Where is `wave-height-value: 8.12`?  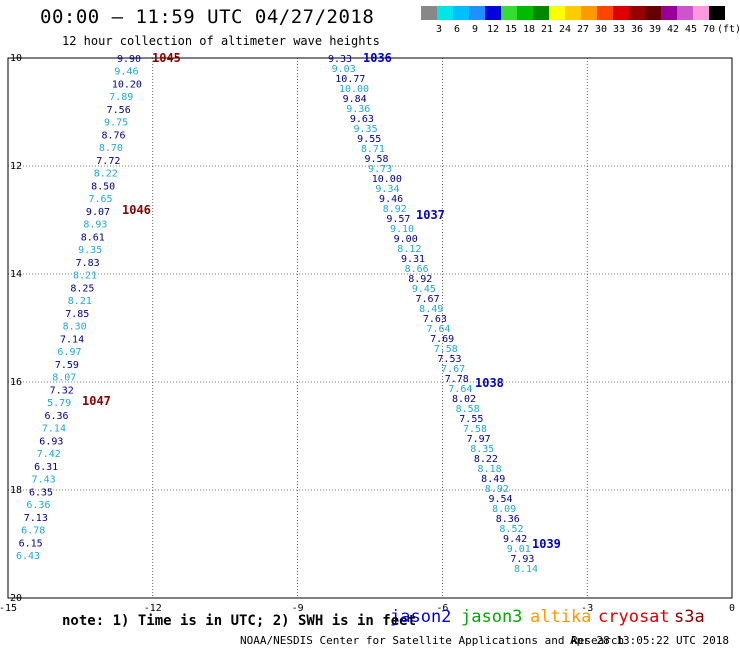
wave-height-value: 8.12 is located at coordinates (409, 249).